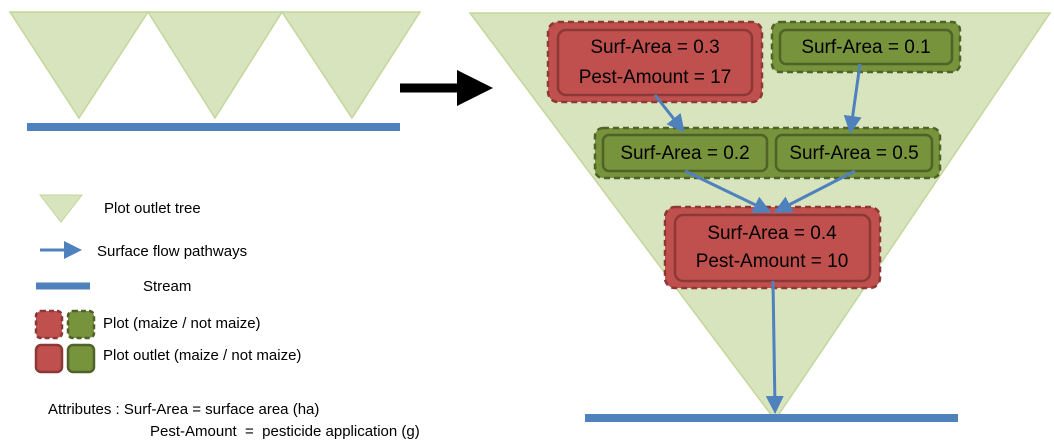 This screenshot has height=441, width=1054. What do you see at coordinates (167, 286) in the screenshot?
I see `legend-label: Stream` at bounding box center [167, 286].